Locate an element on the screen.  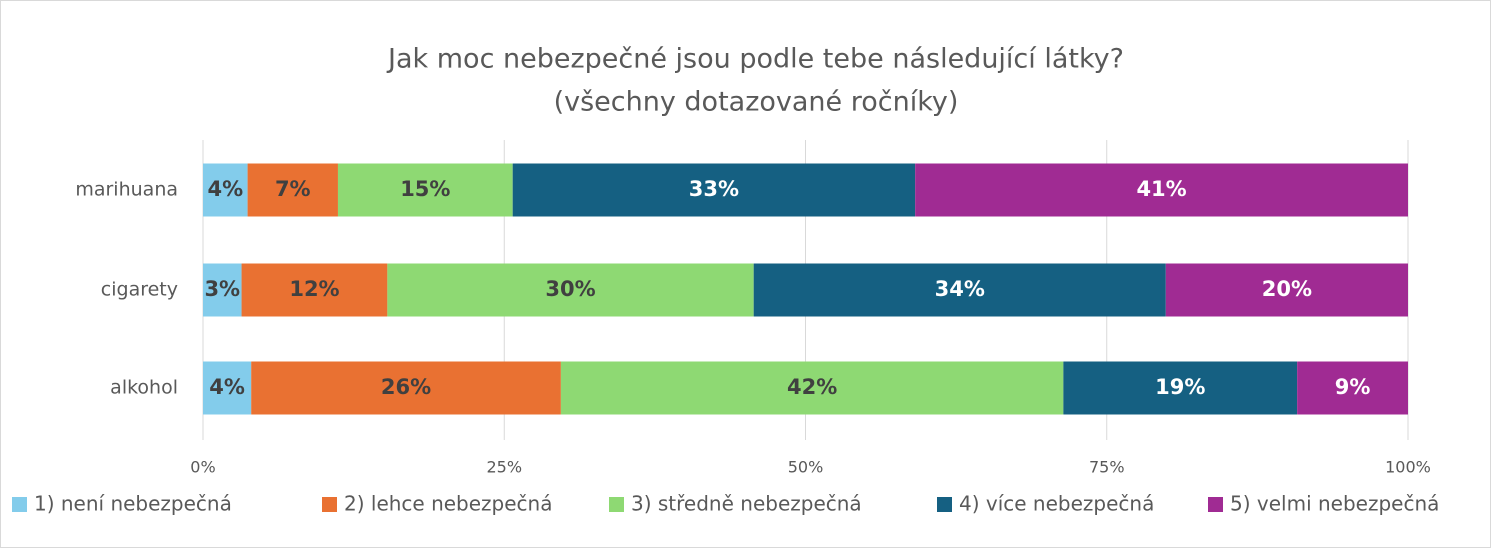
x-tick-label: 25% is located at coordinates (504, 467).